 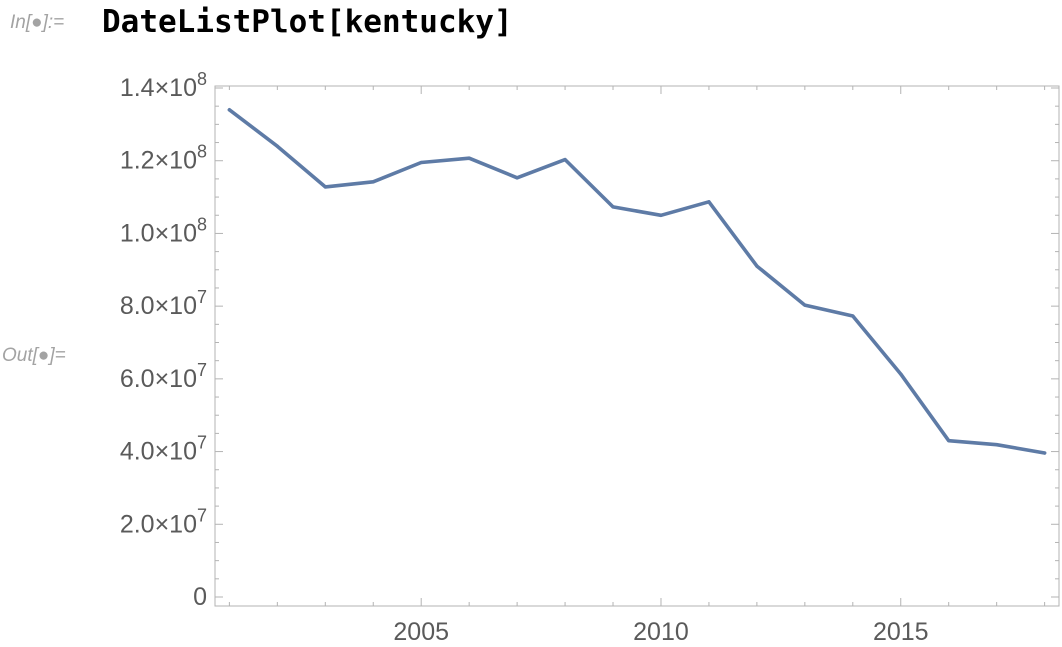 What do you see at coordinates (158, 161) in the screenshot?
I see `y-tick-mantissa: 1.2×10` at bounding box center [158, 161].